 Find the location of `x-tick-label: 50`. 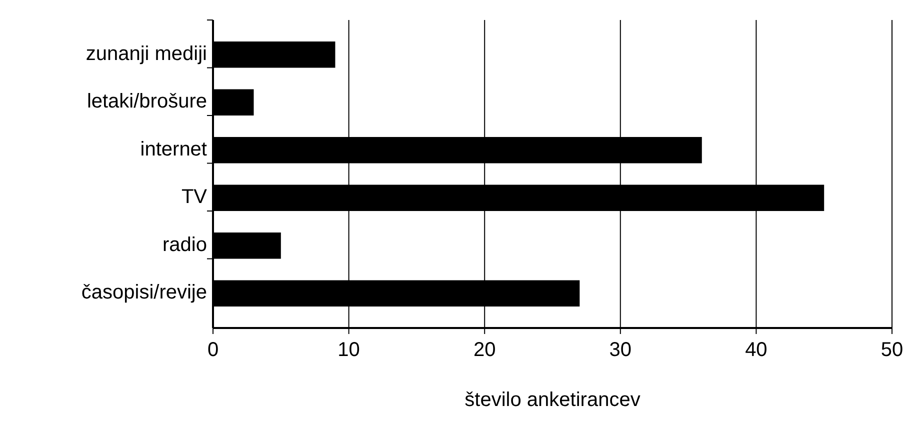

x-tick-label: 50 is located at coordinates (892, 350).